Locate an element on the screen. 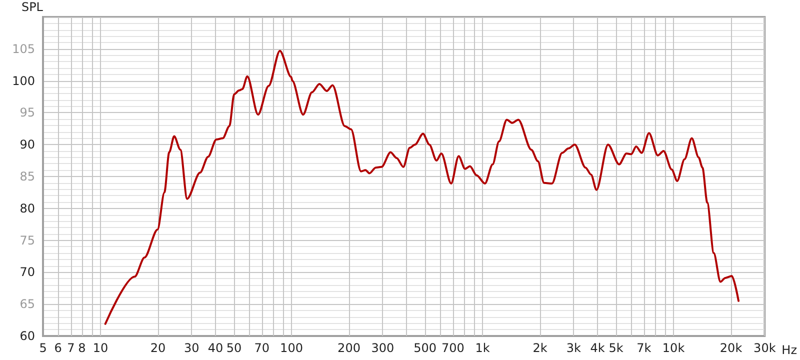 The image size is (800, 360). x-tick-label: 300 is located at coordinates (382, 348).